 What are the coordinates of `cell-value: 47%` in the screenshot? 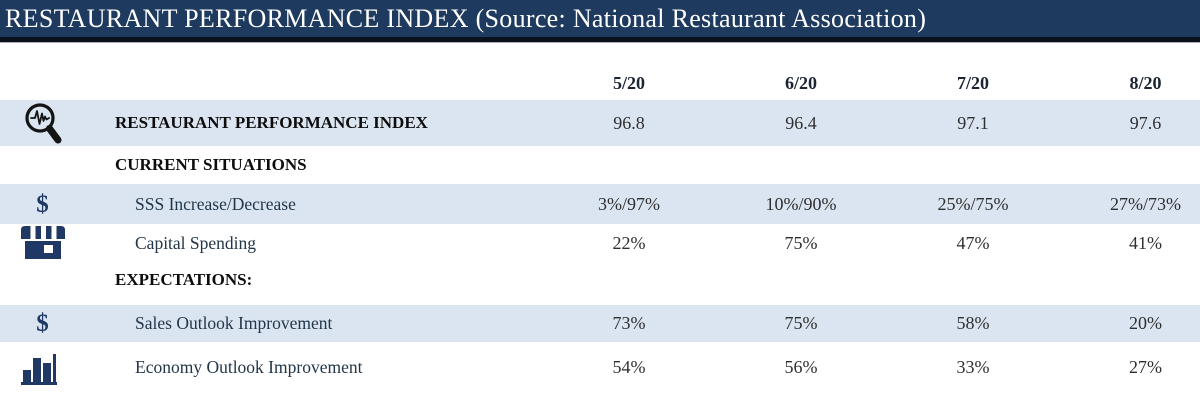 It's located at (973, 242).